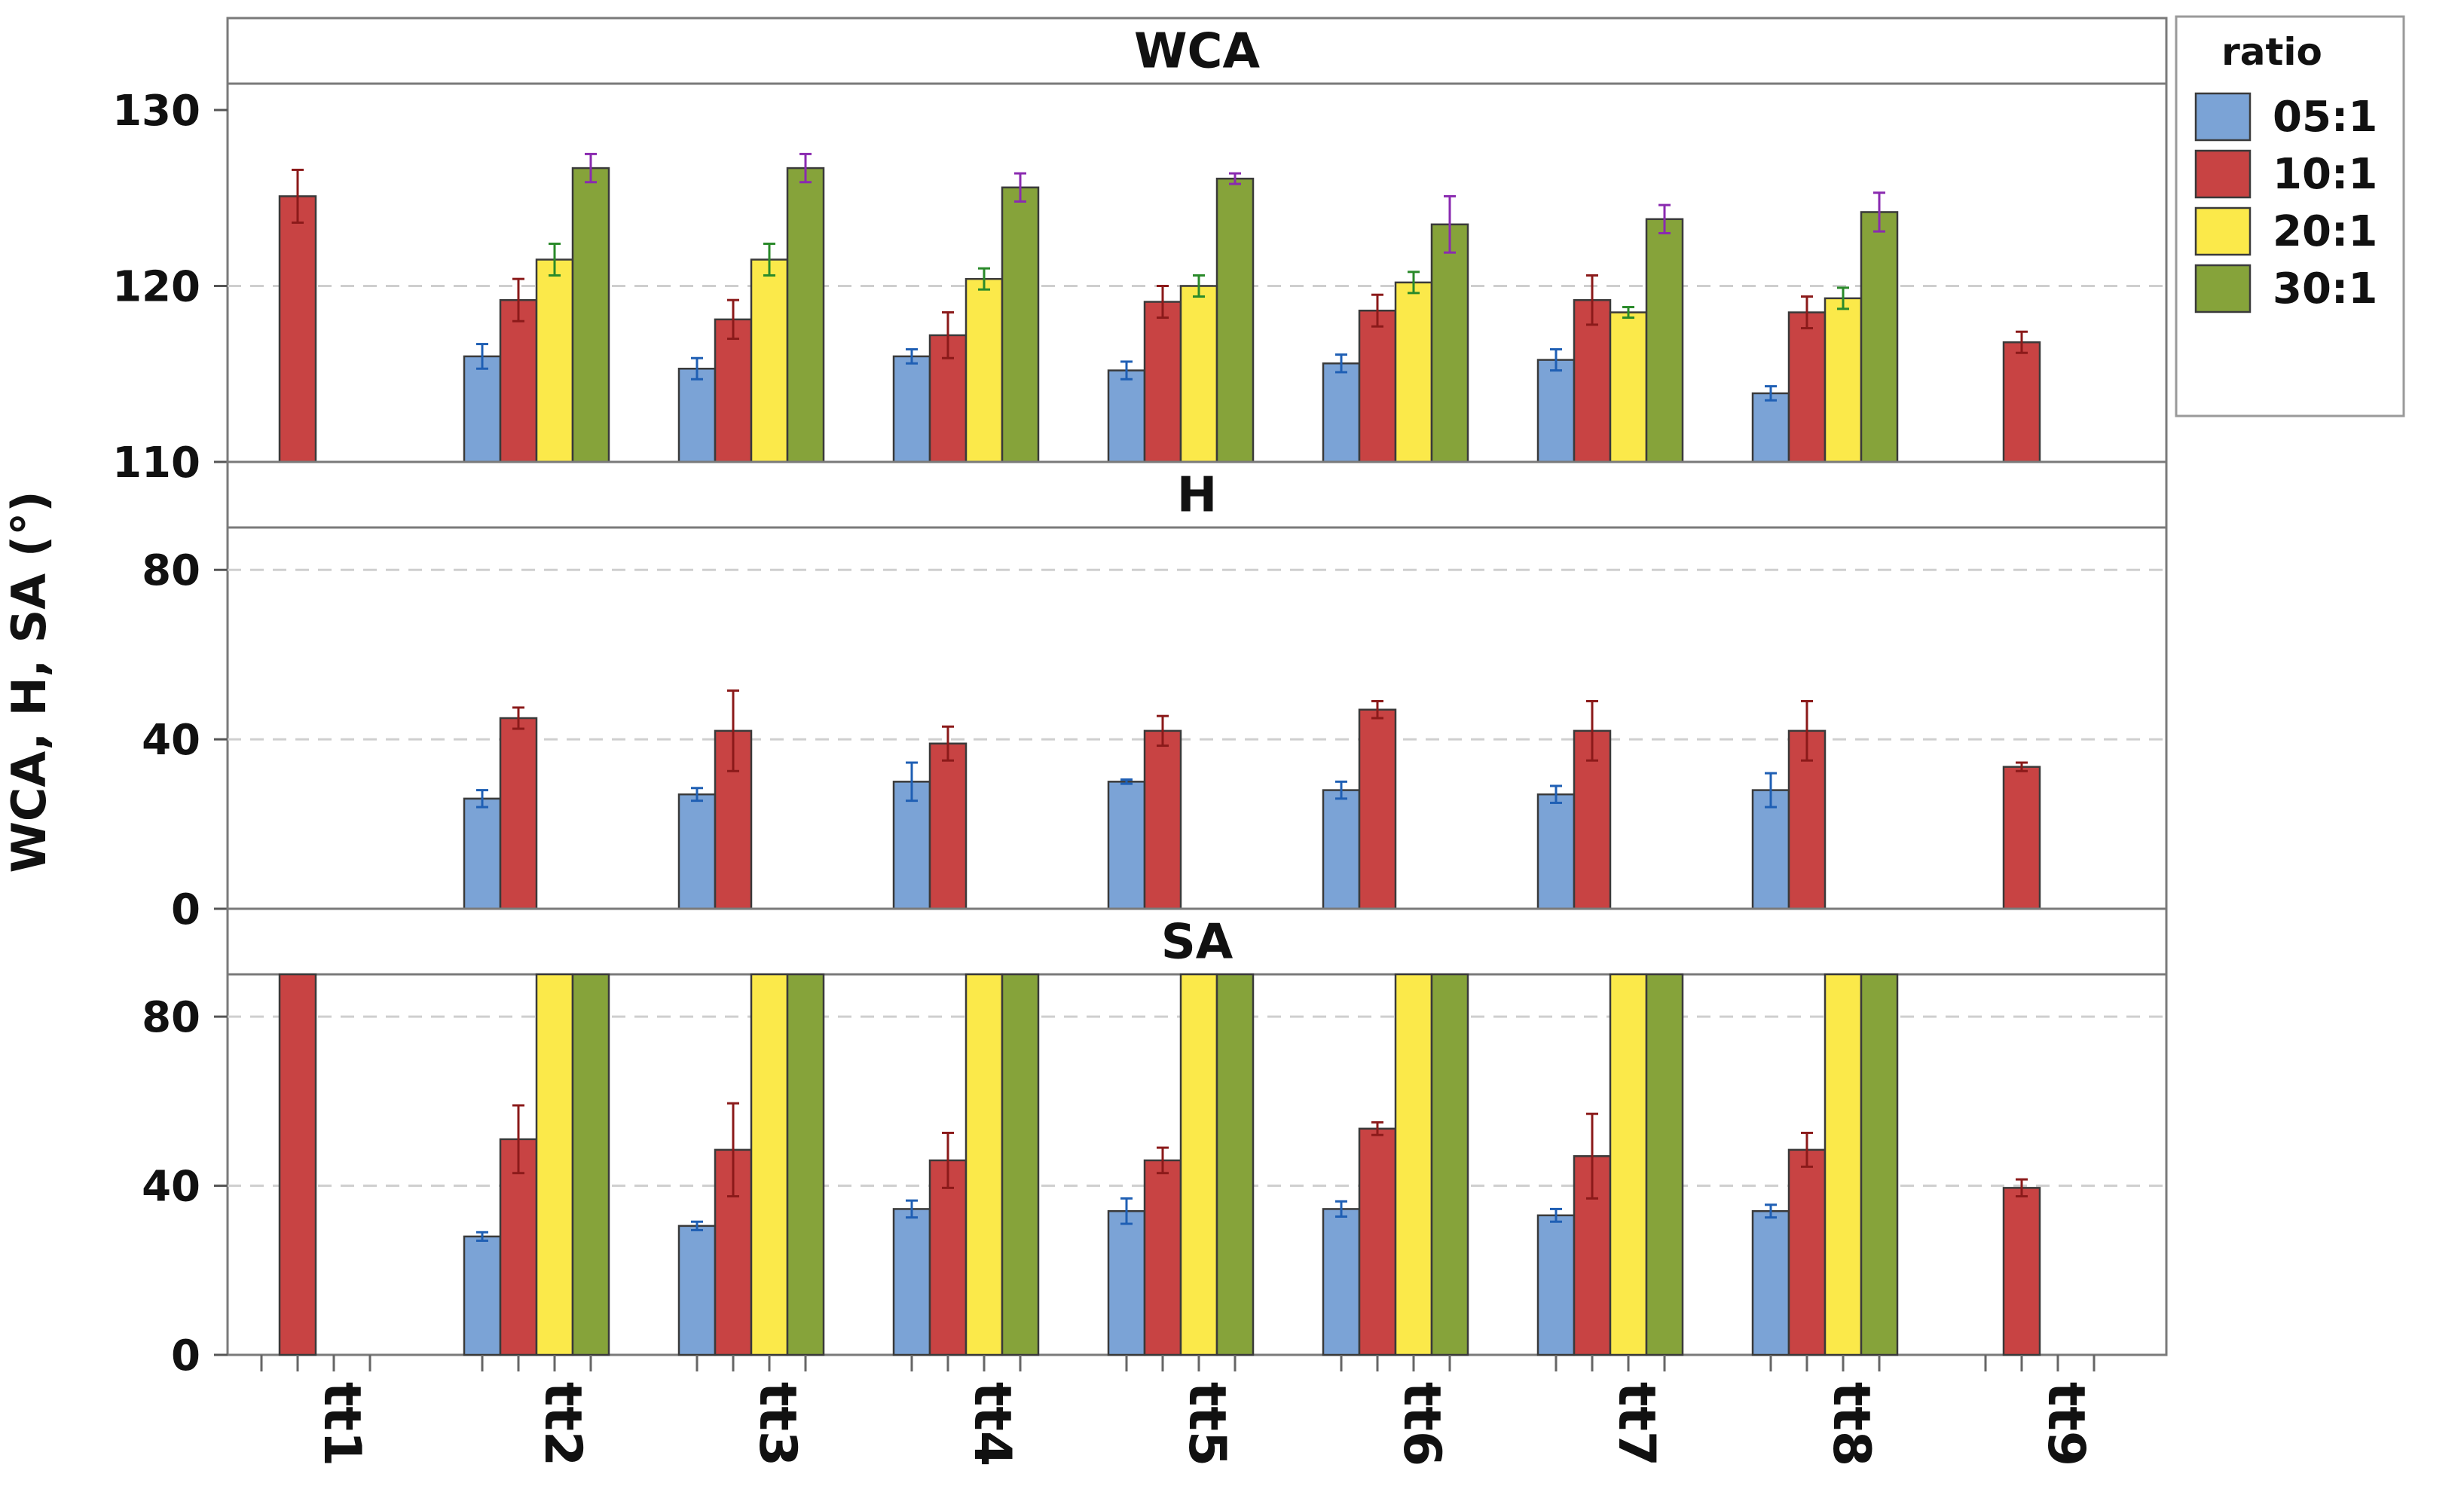 This screenshot has height=1489, width=2464. What do you see at coordinates (2022, 766) in the screenshot?
I see `errorbar-h-10-1-tt9` at bounding box center [2022, 766].